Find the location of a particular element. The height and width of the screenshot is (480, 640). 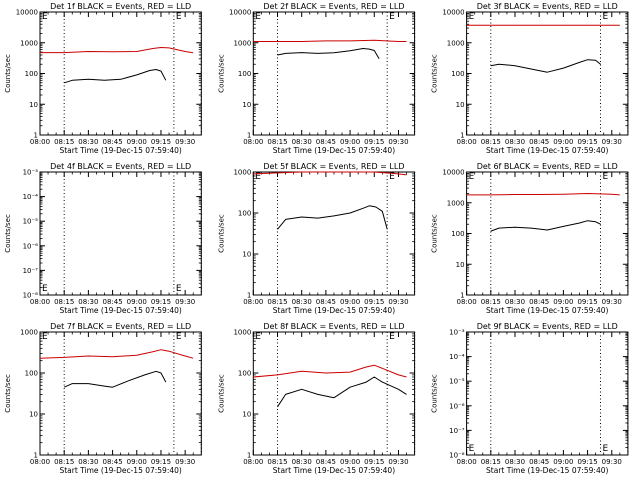

panel-title: Det 1f BLACK = Events, RED = LLD is located at coordinates (120, 6).